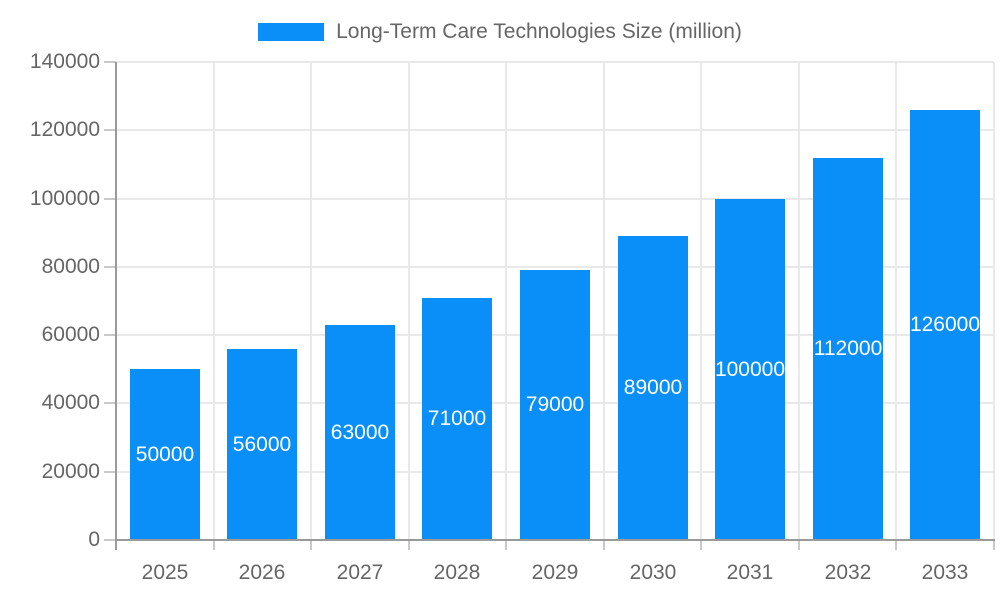 The image size is (1000, 600). I want to click on bar-value-label: 50000, so click(165, 454).